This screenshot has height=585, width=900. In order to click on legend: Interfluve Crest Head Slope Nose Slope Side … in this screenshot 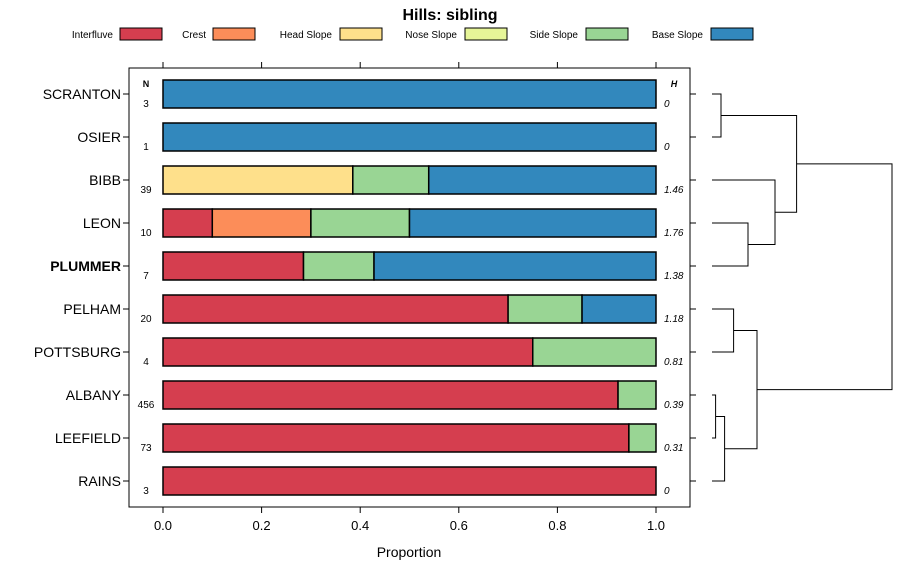, I will do `click(413, 34)`.